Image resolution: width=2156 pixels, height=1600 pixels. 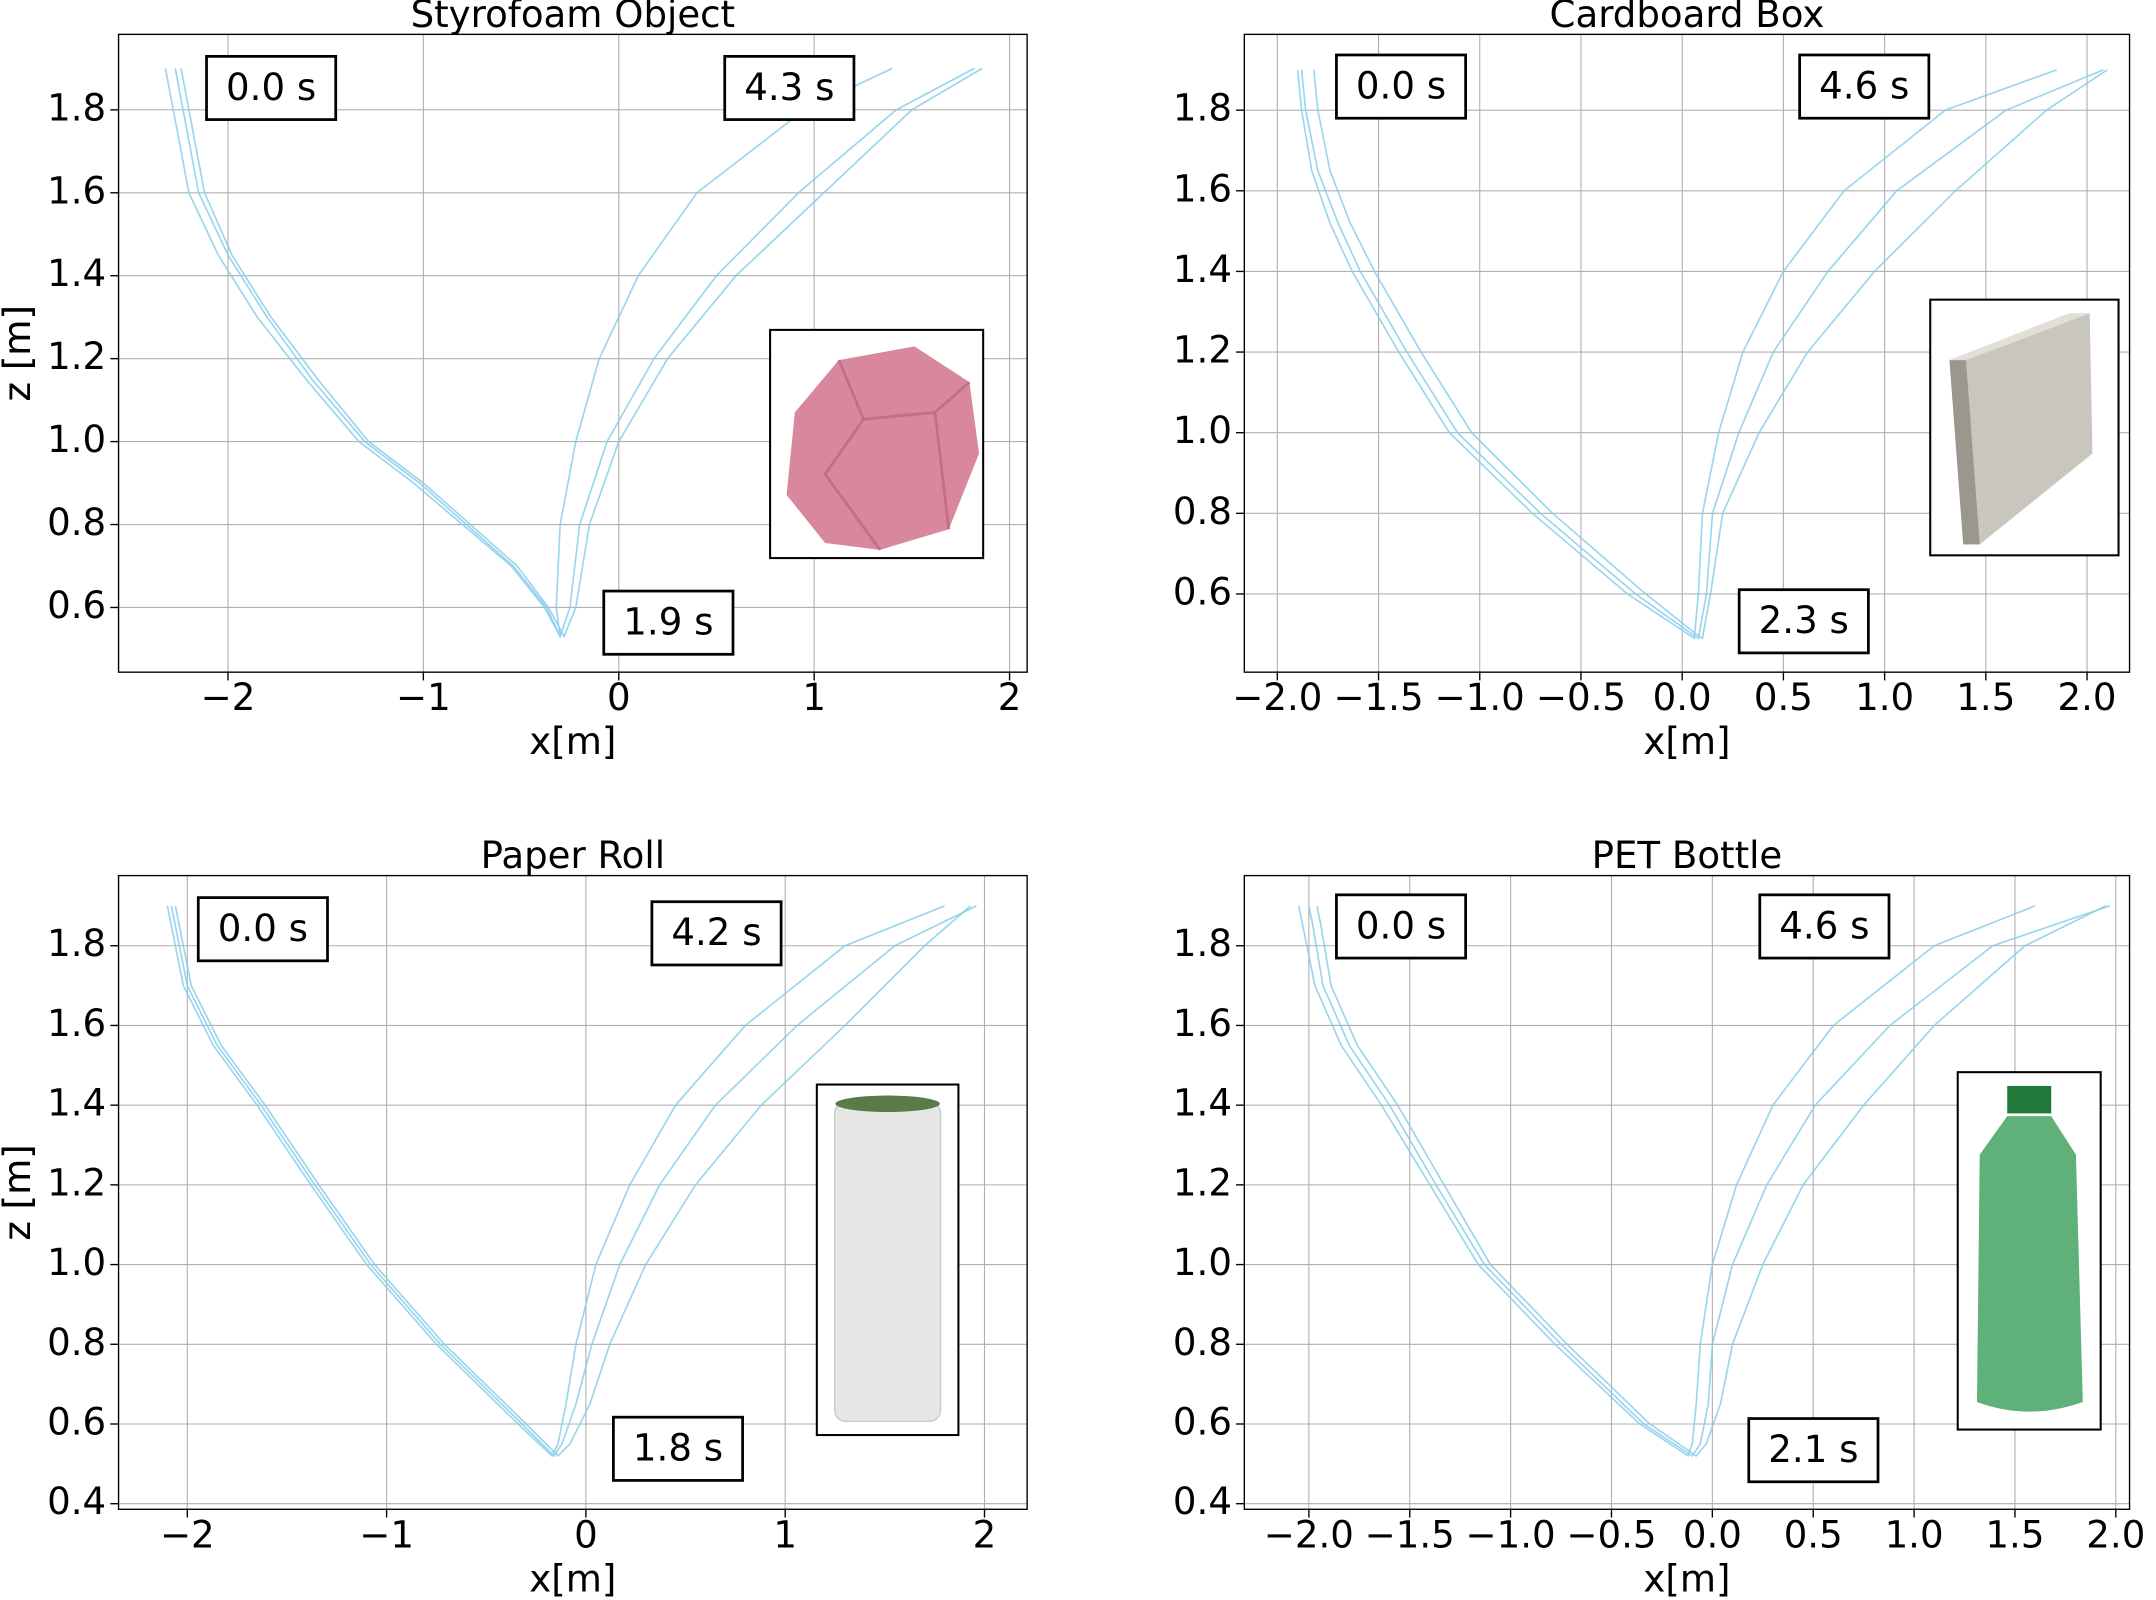 What do you see at coordinates (877, 444) in the screenshot?
I see `inset-styrofoam` at bounding box center [877, 444].